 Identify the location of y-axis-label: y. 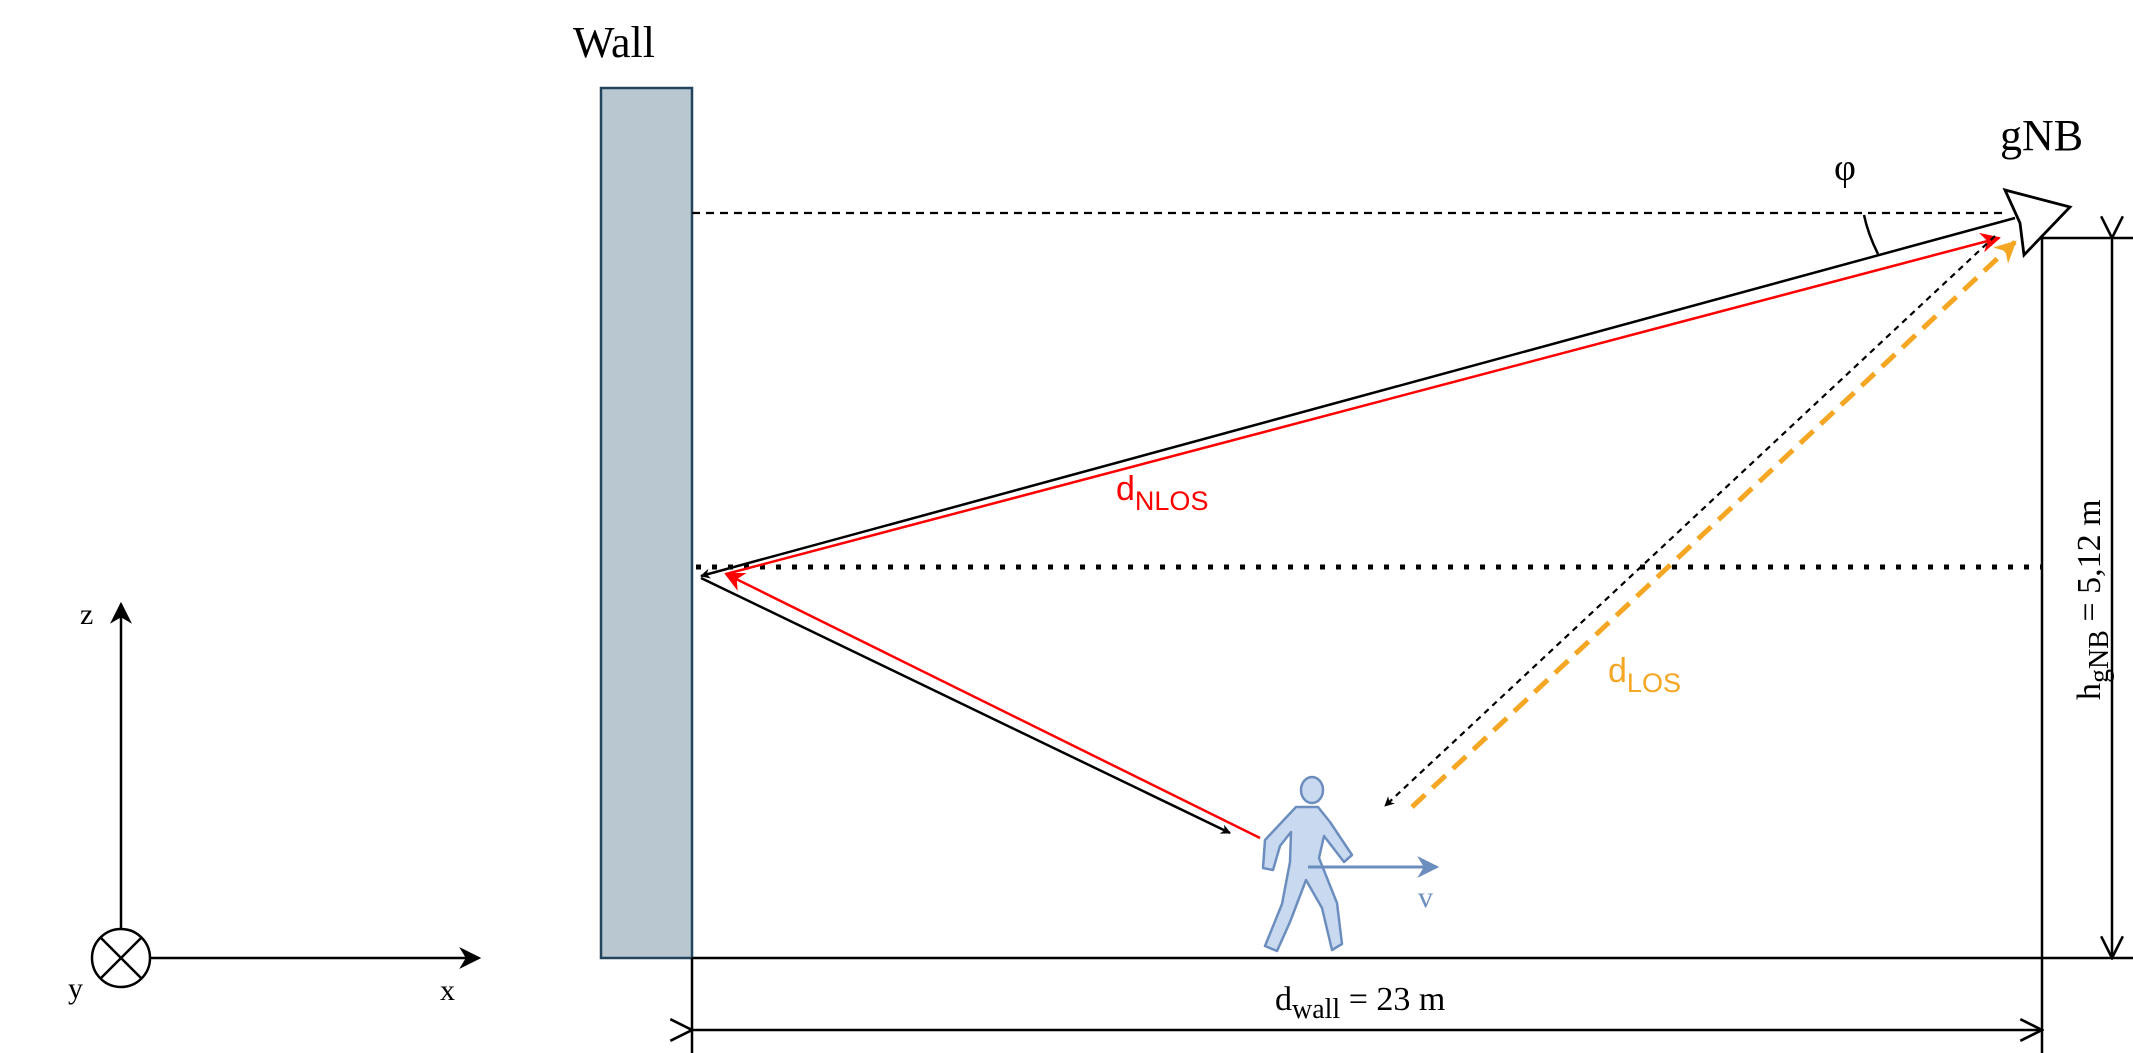
(75, 988).